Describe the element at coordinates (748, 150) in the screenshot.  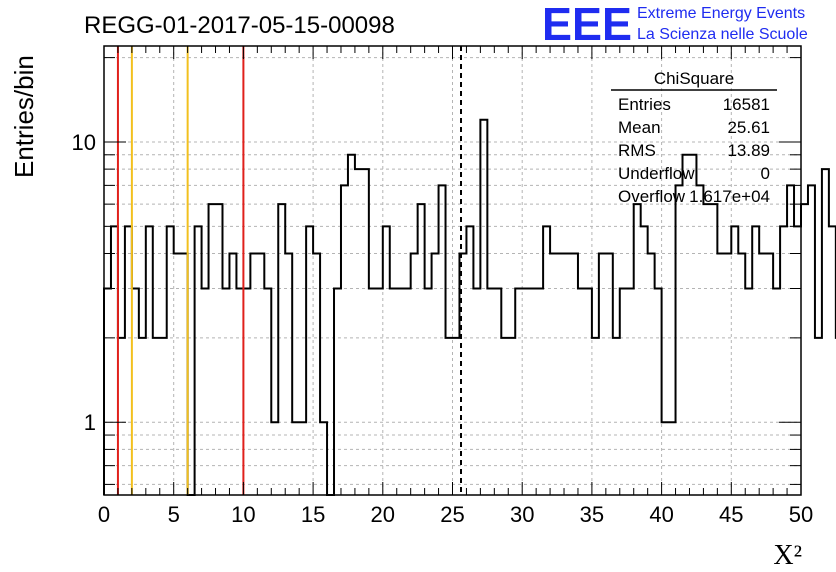
I see `stats-value: 13.89` at that location.